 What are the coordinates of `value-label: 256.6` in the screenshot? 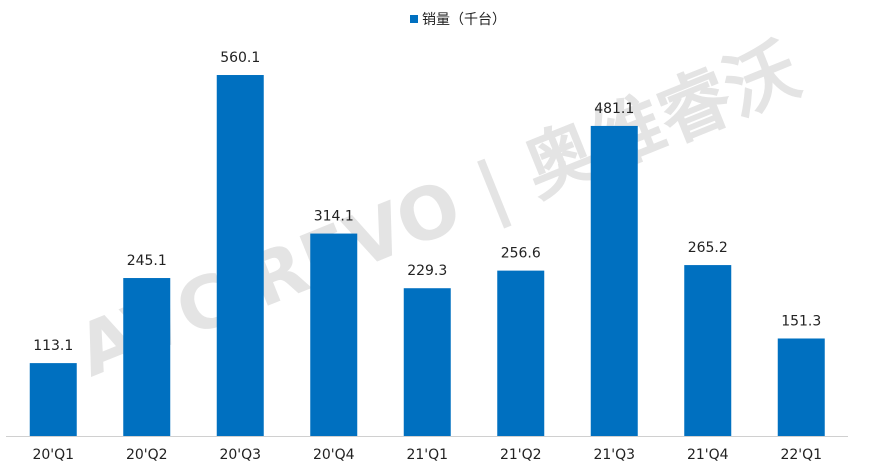 It's located at (521, 254).